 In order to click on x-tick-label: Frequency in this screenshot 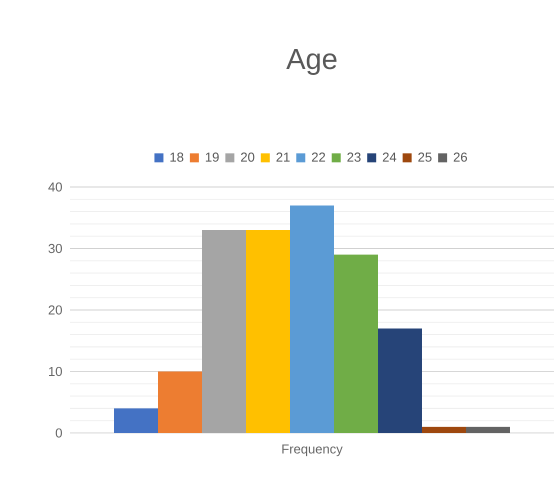, I will do `click(312, 450)`.